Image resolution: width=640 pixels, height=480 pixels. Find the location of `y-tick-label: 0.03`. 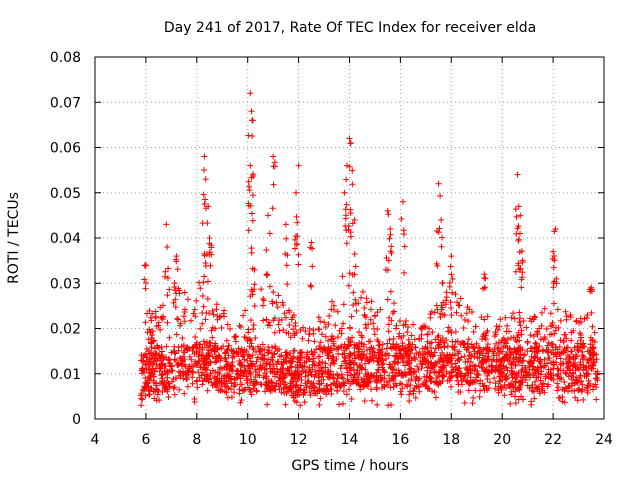

y-tick-label: 0.03 is located at coordinates (65, 284).